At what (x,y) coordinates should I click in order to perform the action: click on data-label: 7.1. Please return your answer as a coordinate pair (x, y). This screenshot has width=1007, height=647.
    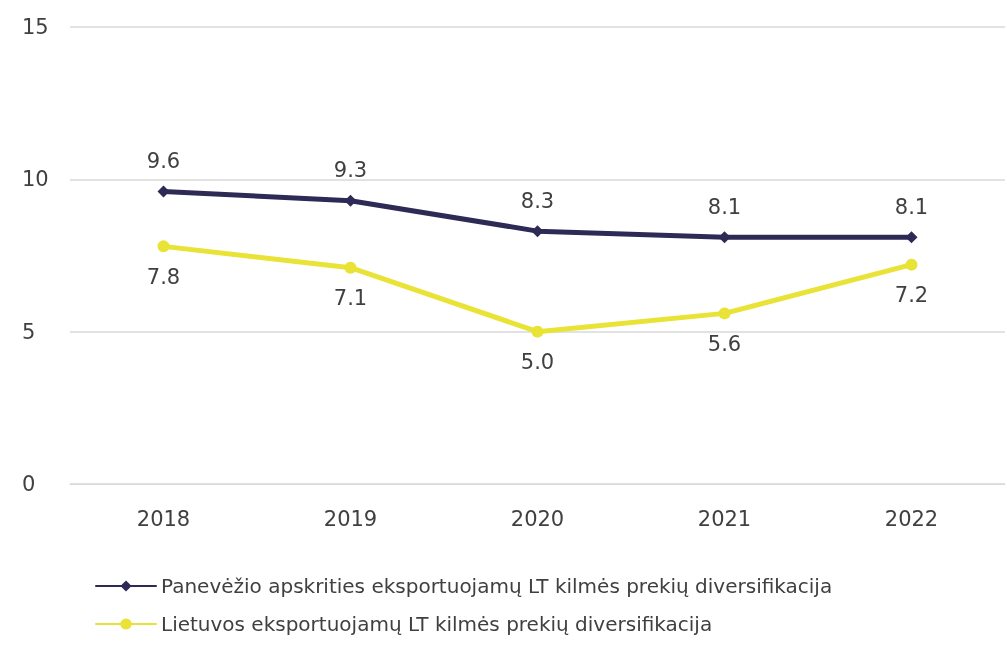
    Looking at the image, I should click on (350, 298).